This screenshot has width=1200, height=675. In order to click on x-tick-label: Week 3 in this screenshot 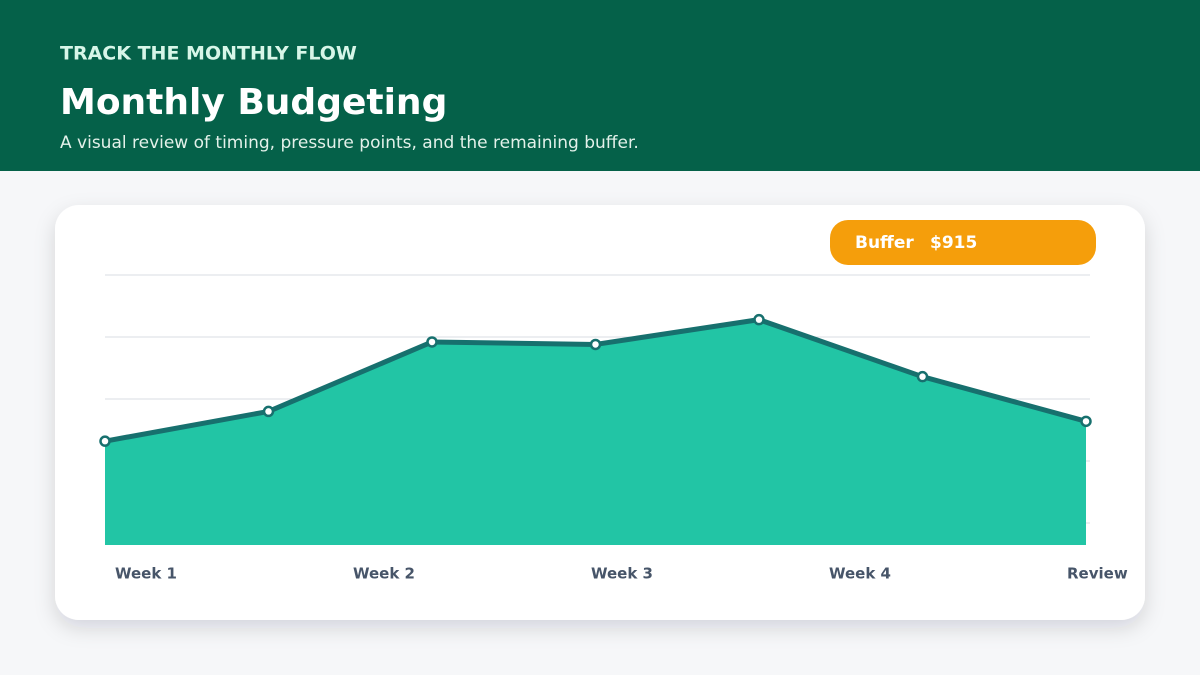, I will do `click(622, 574)`.